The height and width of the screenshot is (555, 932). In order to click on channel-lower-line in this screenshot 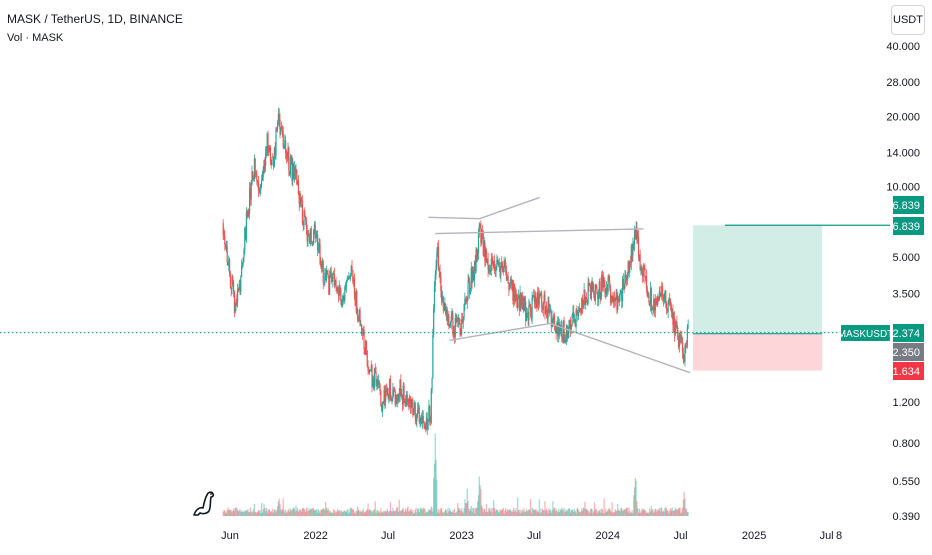, I will do `click(500, 332)`.